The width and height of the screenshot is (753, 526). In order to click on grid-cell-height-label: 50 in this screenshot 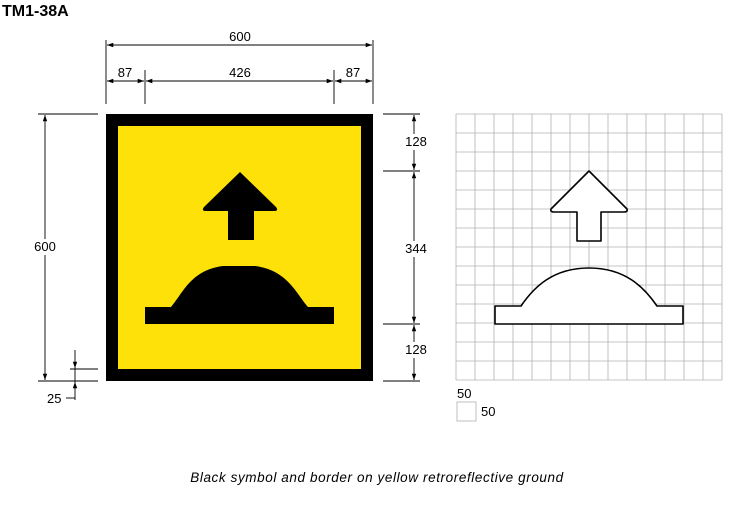, I will do `click(464, 393)`.